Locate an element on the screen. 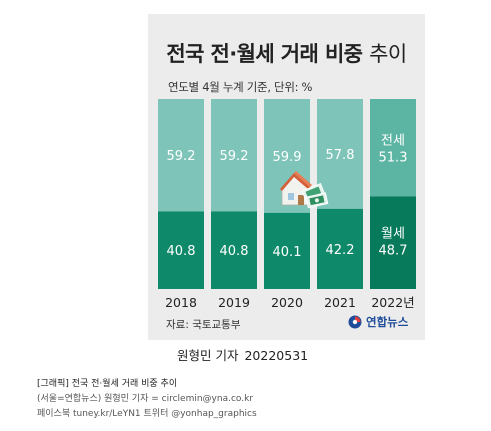 The image size is (491, 431). x-tick-labels: 2018 2019 2020 2021 2022년 is located at coordinates (290, 302).